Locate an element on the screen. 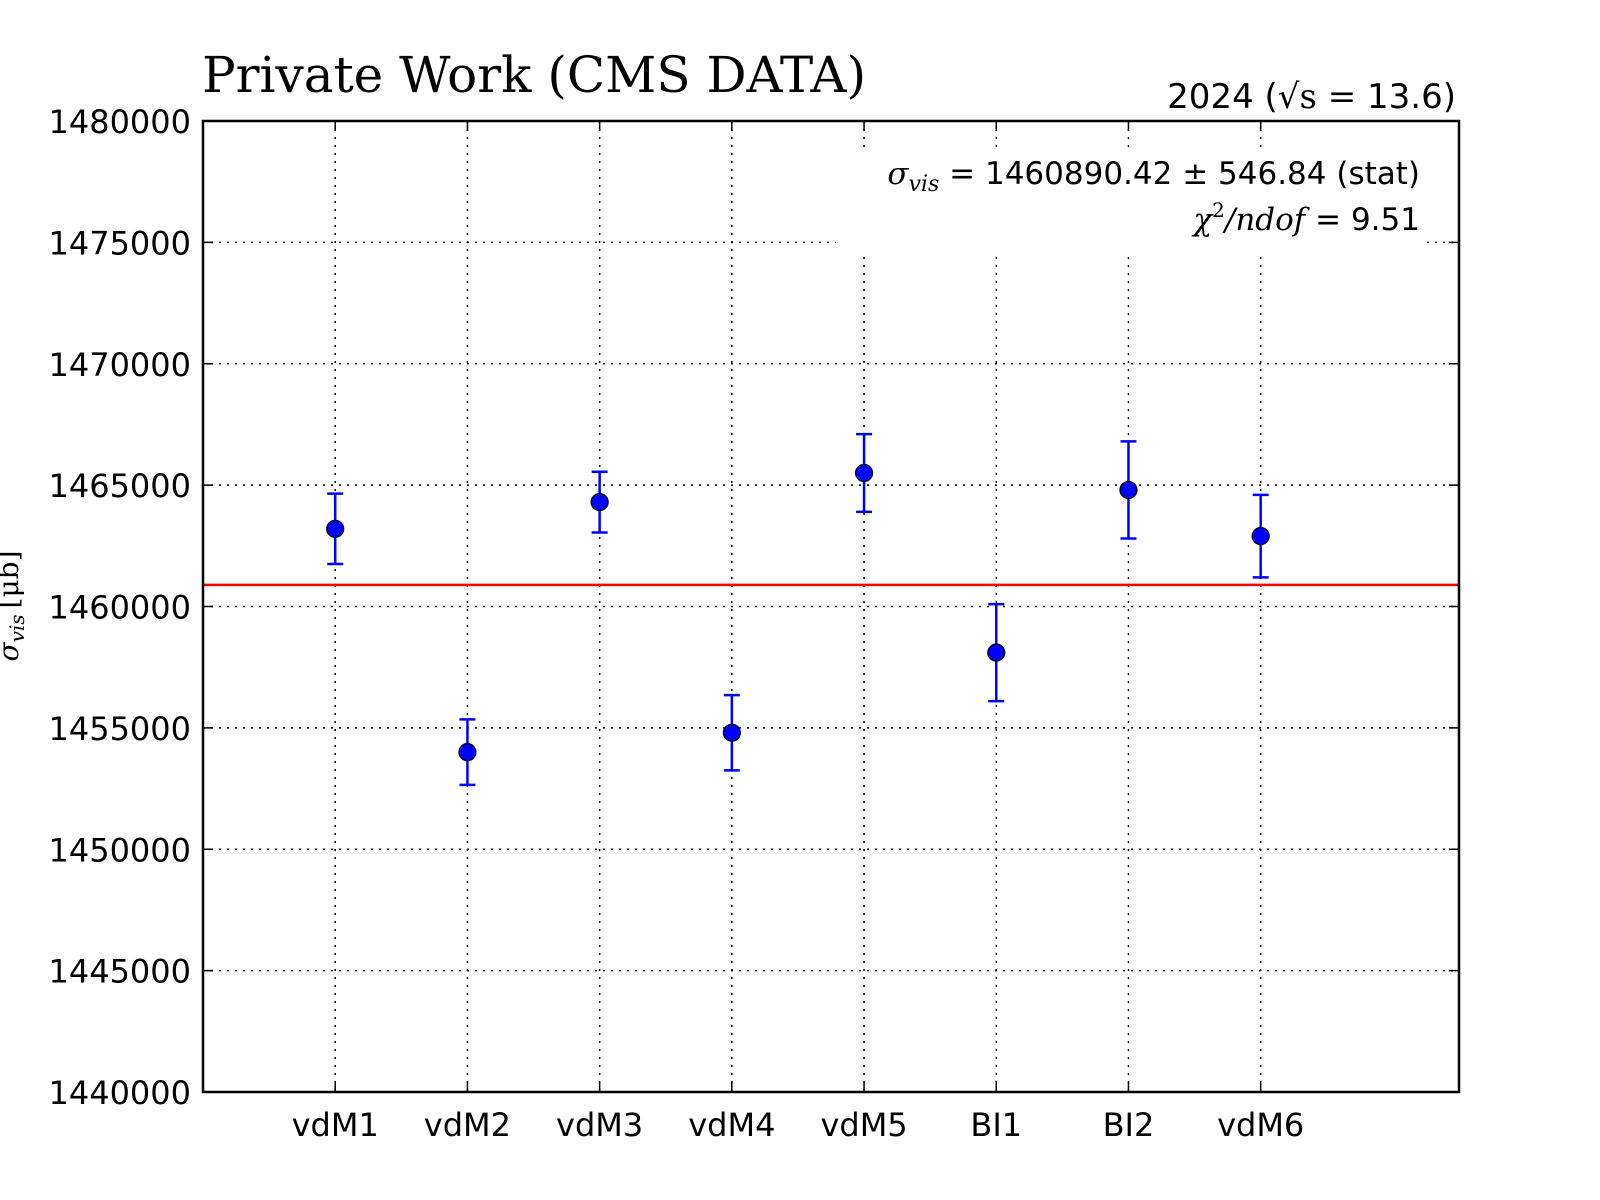 This screenshot has width=1600, height=1200. y-tick-label: 1455000 is located at coordinates (119, 729).